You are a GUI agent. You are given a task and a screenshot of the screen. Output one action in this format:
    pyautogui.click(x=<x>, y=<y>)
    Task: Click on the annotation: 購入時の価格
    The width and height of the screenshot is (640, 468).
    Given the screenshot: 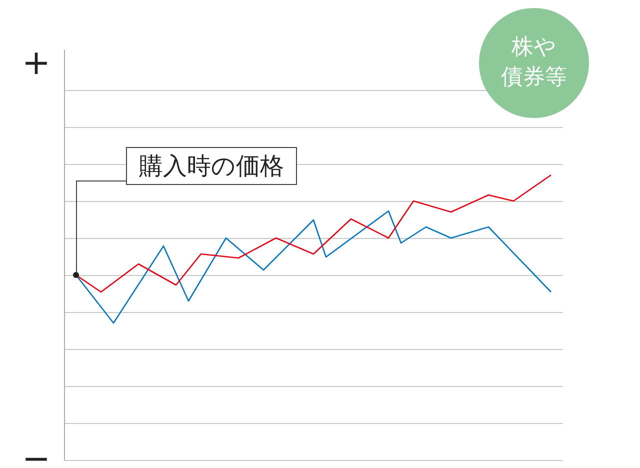 What is the action you would take?
    pyautogui.click(x=211, y=166)
    